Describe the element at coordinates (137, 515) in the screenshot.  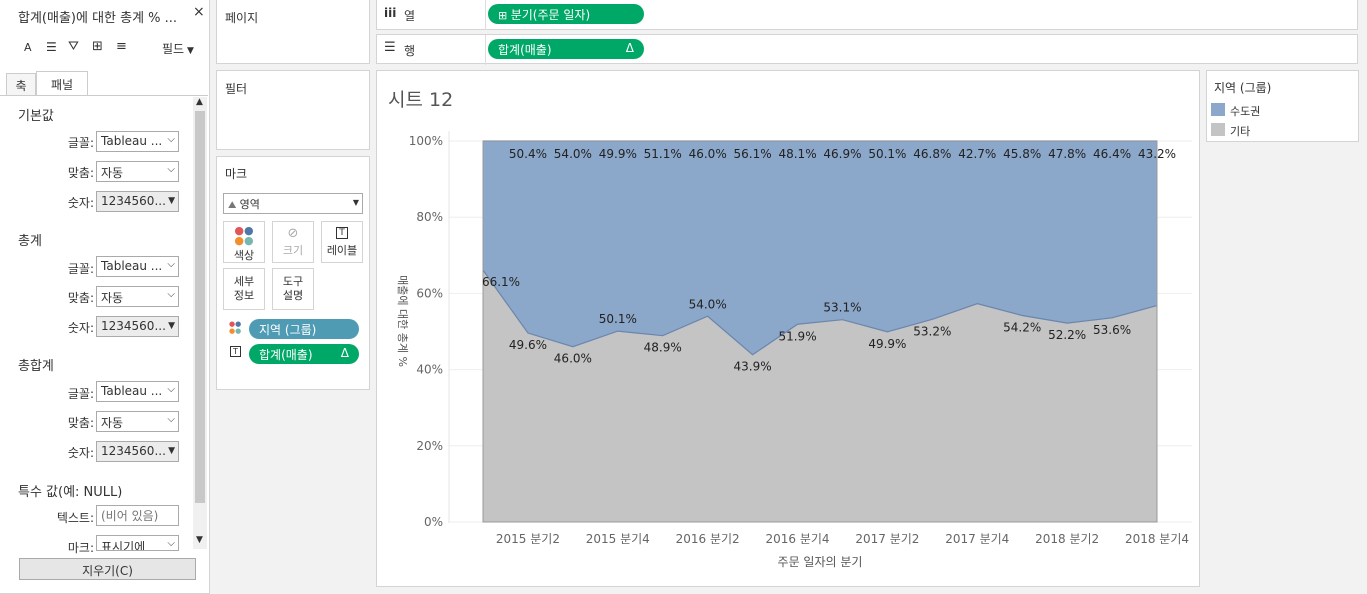
I see `special-text-input` at that location.